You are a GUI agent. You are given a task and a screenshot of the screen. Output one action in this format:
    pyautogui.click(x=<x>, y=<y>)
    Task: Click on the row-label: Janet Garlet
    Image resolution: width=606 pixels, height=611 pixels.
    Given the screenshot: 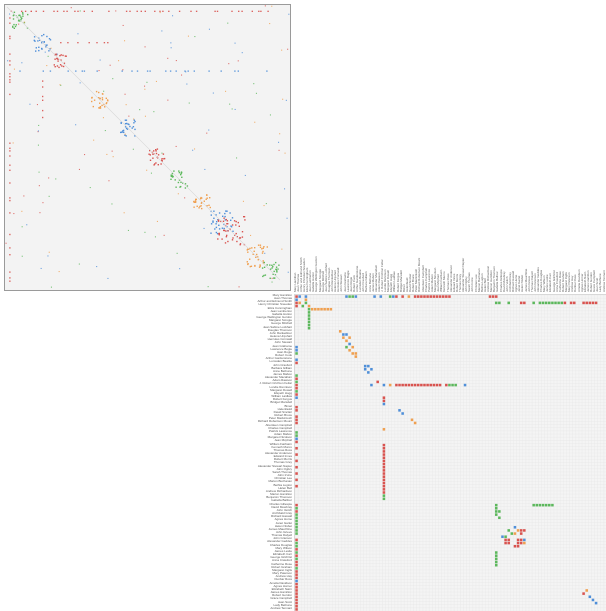 What is the action you would take?
    pyautogui.click(x=283, y=522)
    